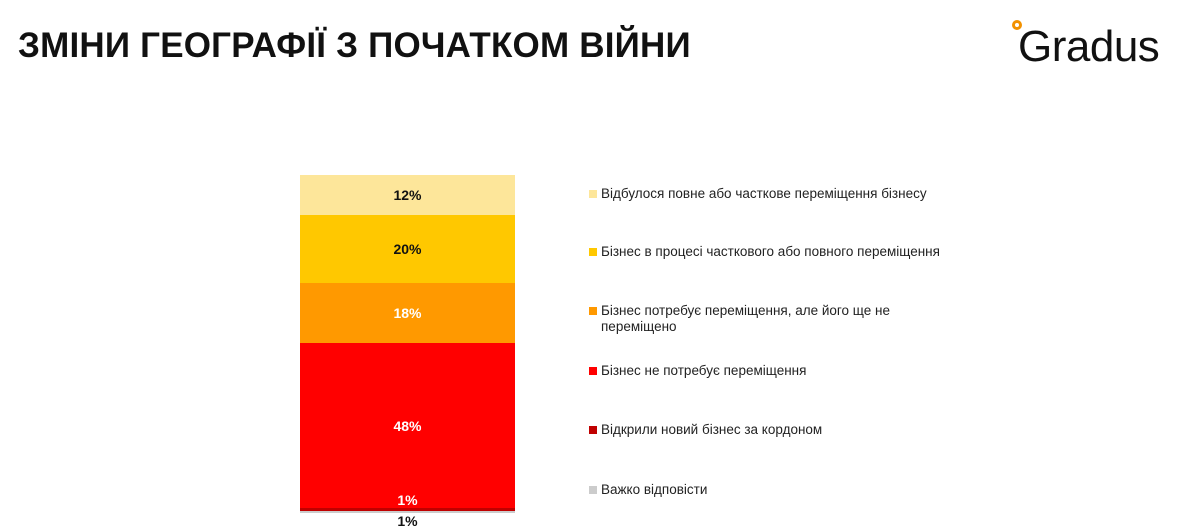 Image resolution: width=1200 pixels, height=529 pixels. What do you see at coordinates (1017, 25) in the screenshot?
I see `logo-dot-icon` at bounding box center [1017, 25].